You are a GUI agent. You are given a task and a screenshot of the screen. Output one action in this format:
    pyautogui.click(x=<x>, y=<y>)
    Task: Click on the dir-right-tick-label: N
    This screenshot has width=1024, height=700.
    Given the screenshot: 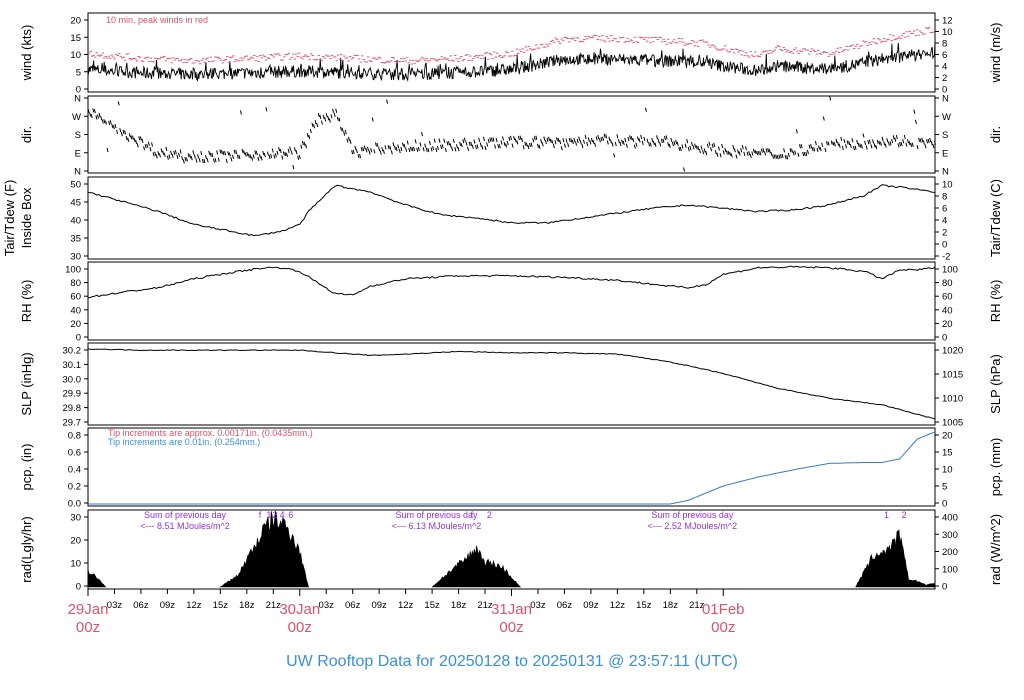 What is the action you would take?
    pyautogui.click(x=945, y=172)
    